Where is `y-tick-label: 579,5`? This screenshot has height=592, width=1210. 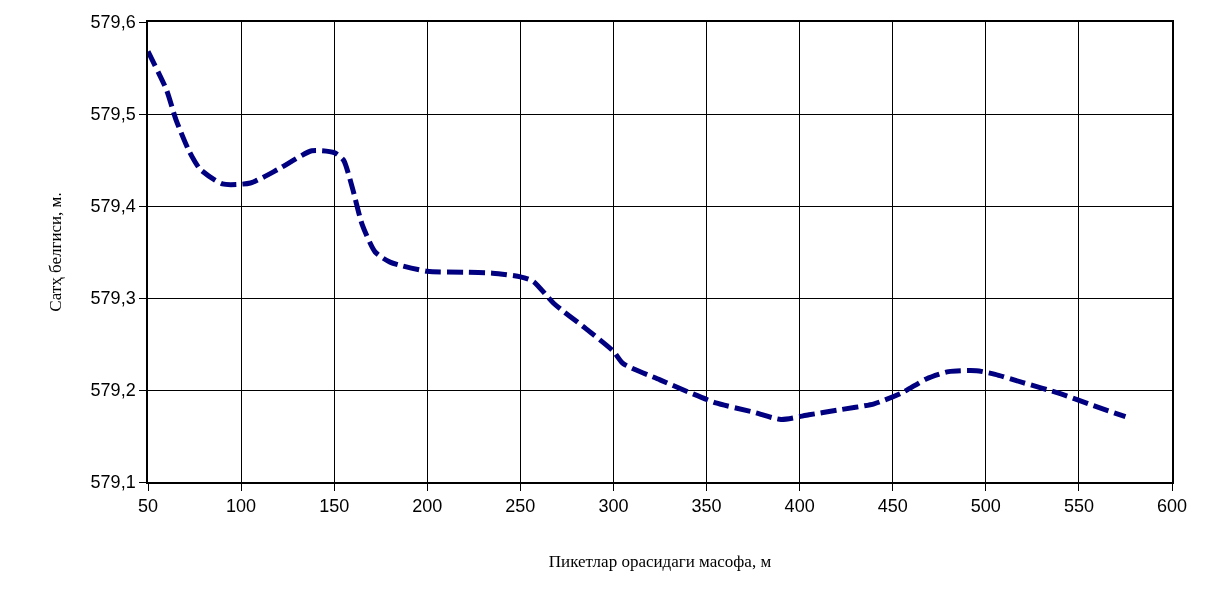
y-tick-label: 579,5 is located at coordinates (113, 114).